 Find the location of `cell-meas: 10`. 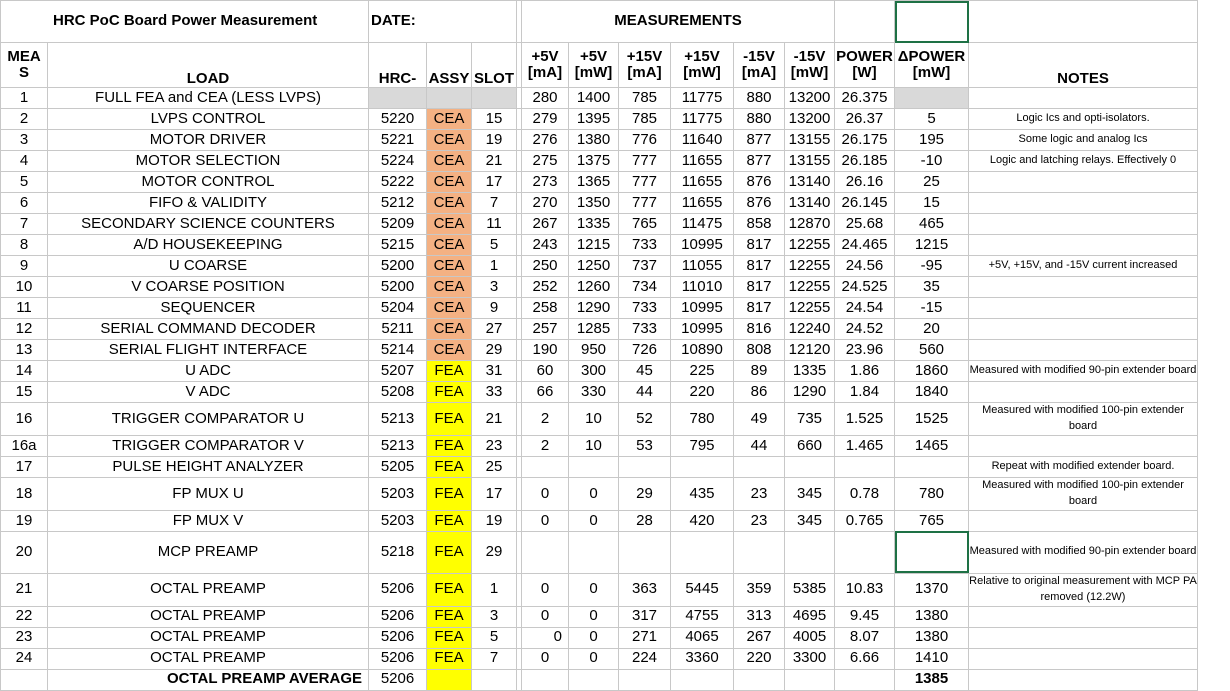

cell-meas: 10 is located at coordinates (24, 287).